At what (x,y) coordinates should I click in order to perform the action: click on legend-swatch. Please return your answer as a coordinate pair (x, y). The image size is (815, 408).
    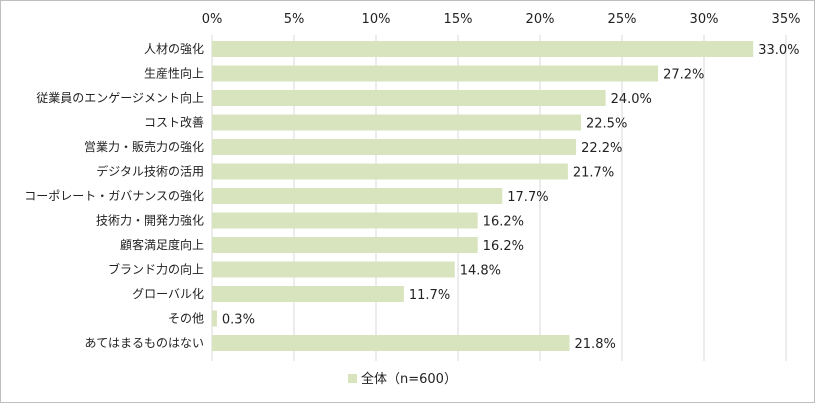
    Looking at the image, I should click on (352, 378).